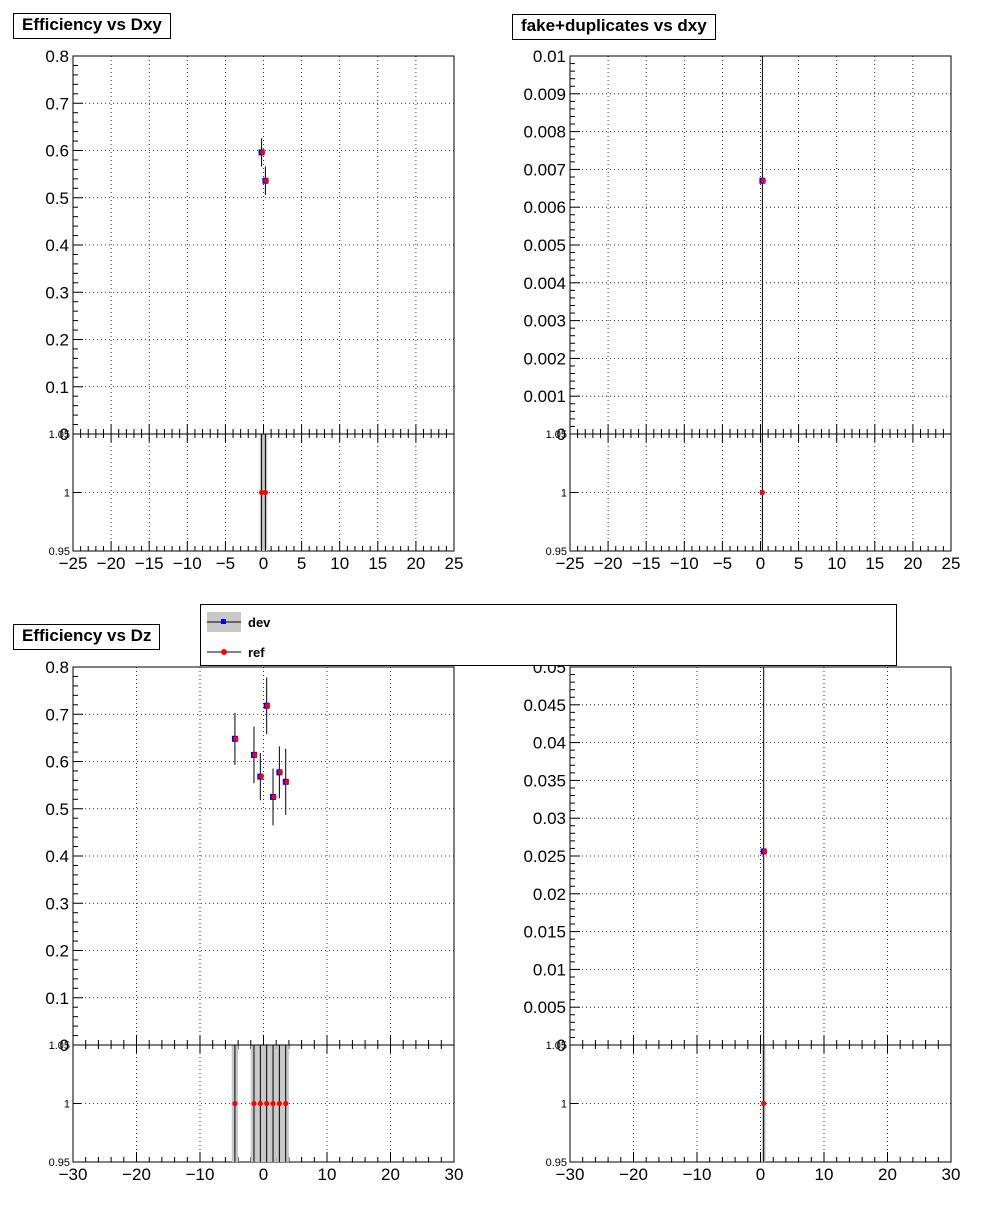 This screenshot has height=1222, width=996. What do you see at coordinates (544, 321) in the screenshot?
I see `y-tick-label: 0.003` at bounding box center [544, 321].